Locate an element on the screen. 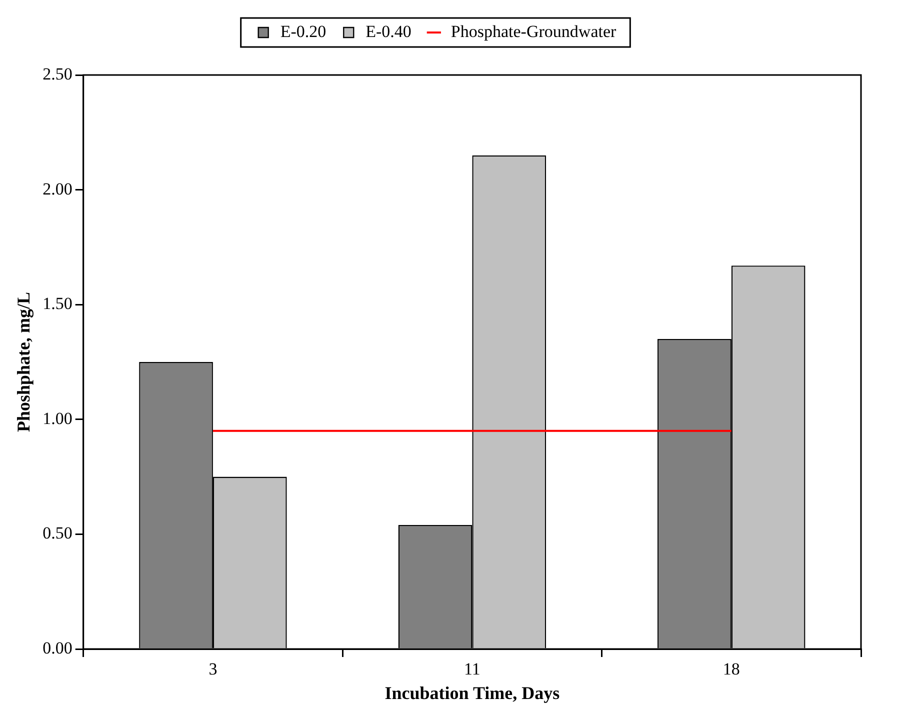 The image size is (901, 719). x-axis-title: Incubation Time, Days is located at coordinates (472, 692).